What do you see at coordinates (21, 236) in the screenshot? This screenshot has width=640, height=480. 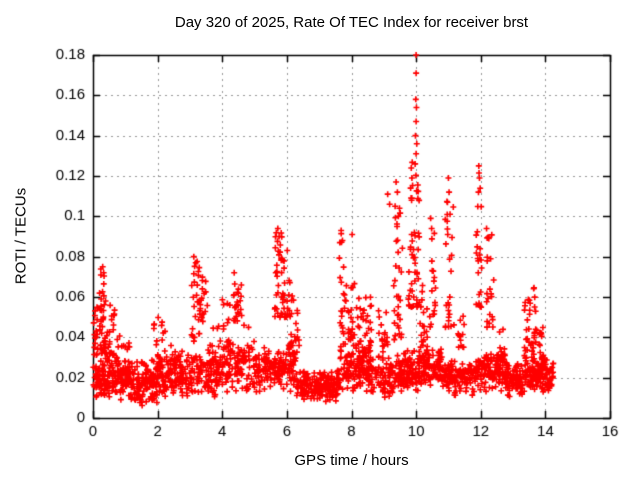 I see `y-axis-label: ROTI / TECUs` at bounding box center [21, 236].